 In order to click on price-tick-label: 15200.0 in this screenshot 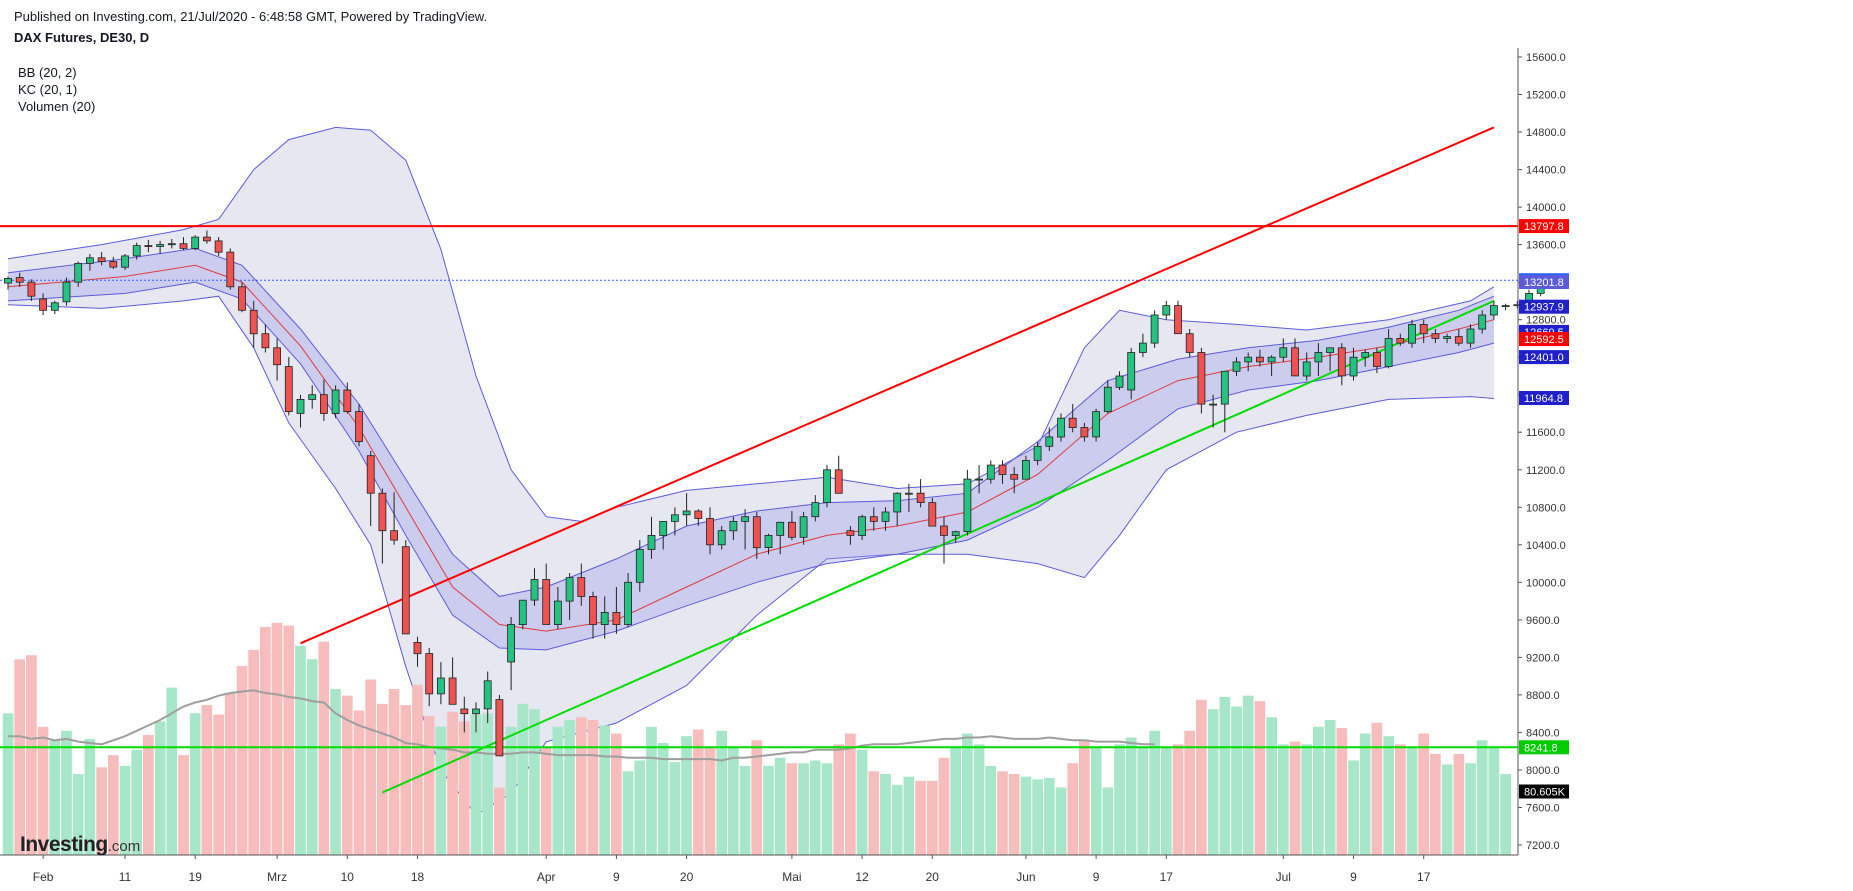, I will do `click(1546, 96)`.